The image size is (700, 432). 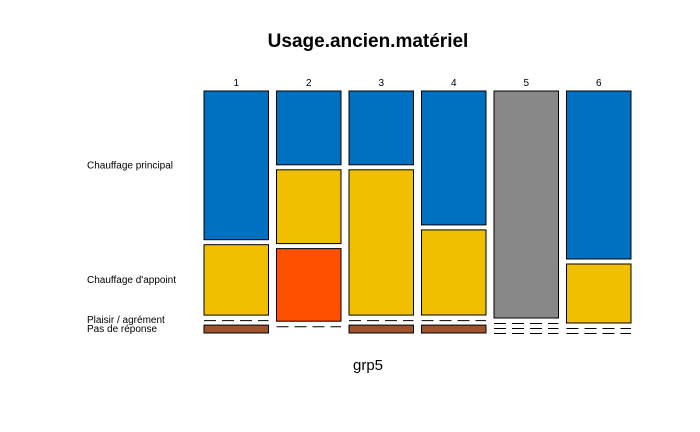 What do you see at coordinates (527, 83) in the screenshot?
I see `column-label-5: 5` at bounding box center [527, 83].